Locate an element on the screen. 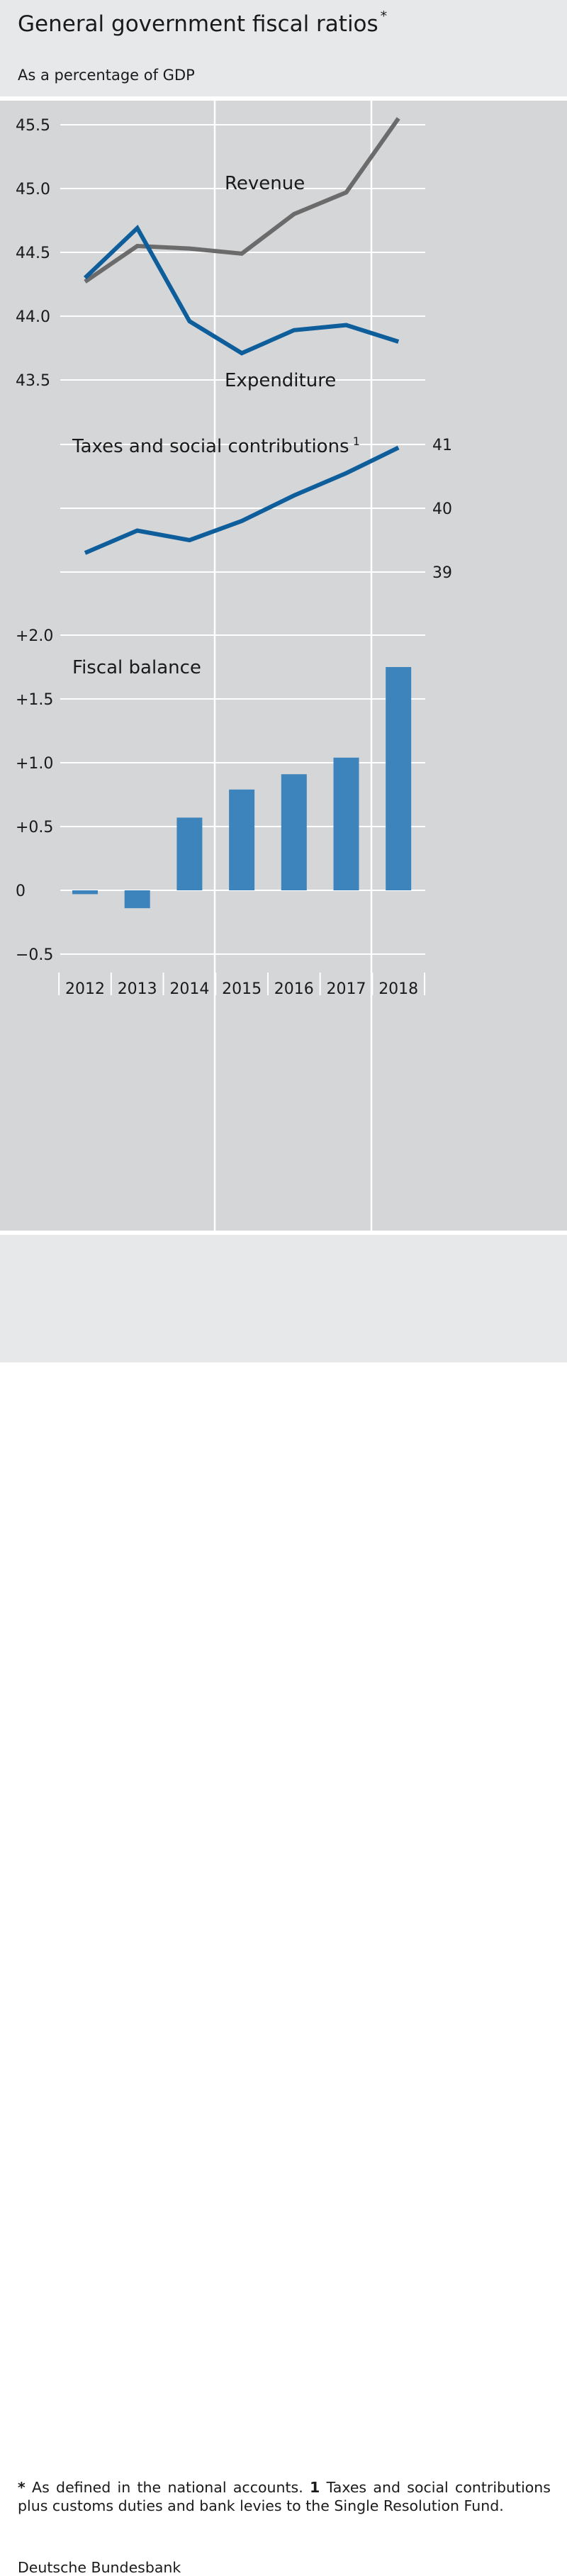 Image resolution: width=567 pixels, height=2576 pixels. x-tick-label: 2018 is located at coordinates (398, 989).